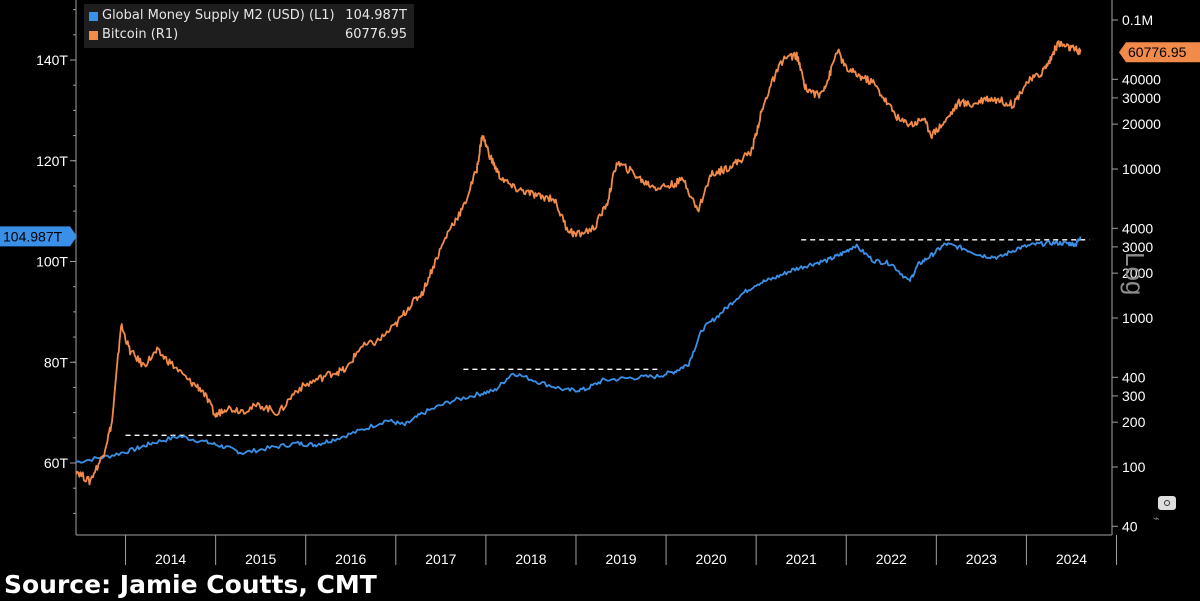 The image size is (1200, 601). Describe the element at coordinates (1137, 20) in the screenshot. I see `right-tick-label: 0.1M` at that location.